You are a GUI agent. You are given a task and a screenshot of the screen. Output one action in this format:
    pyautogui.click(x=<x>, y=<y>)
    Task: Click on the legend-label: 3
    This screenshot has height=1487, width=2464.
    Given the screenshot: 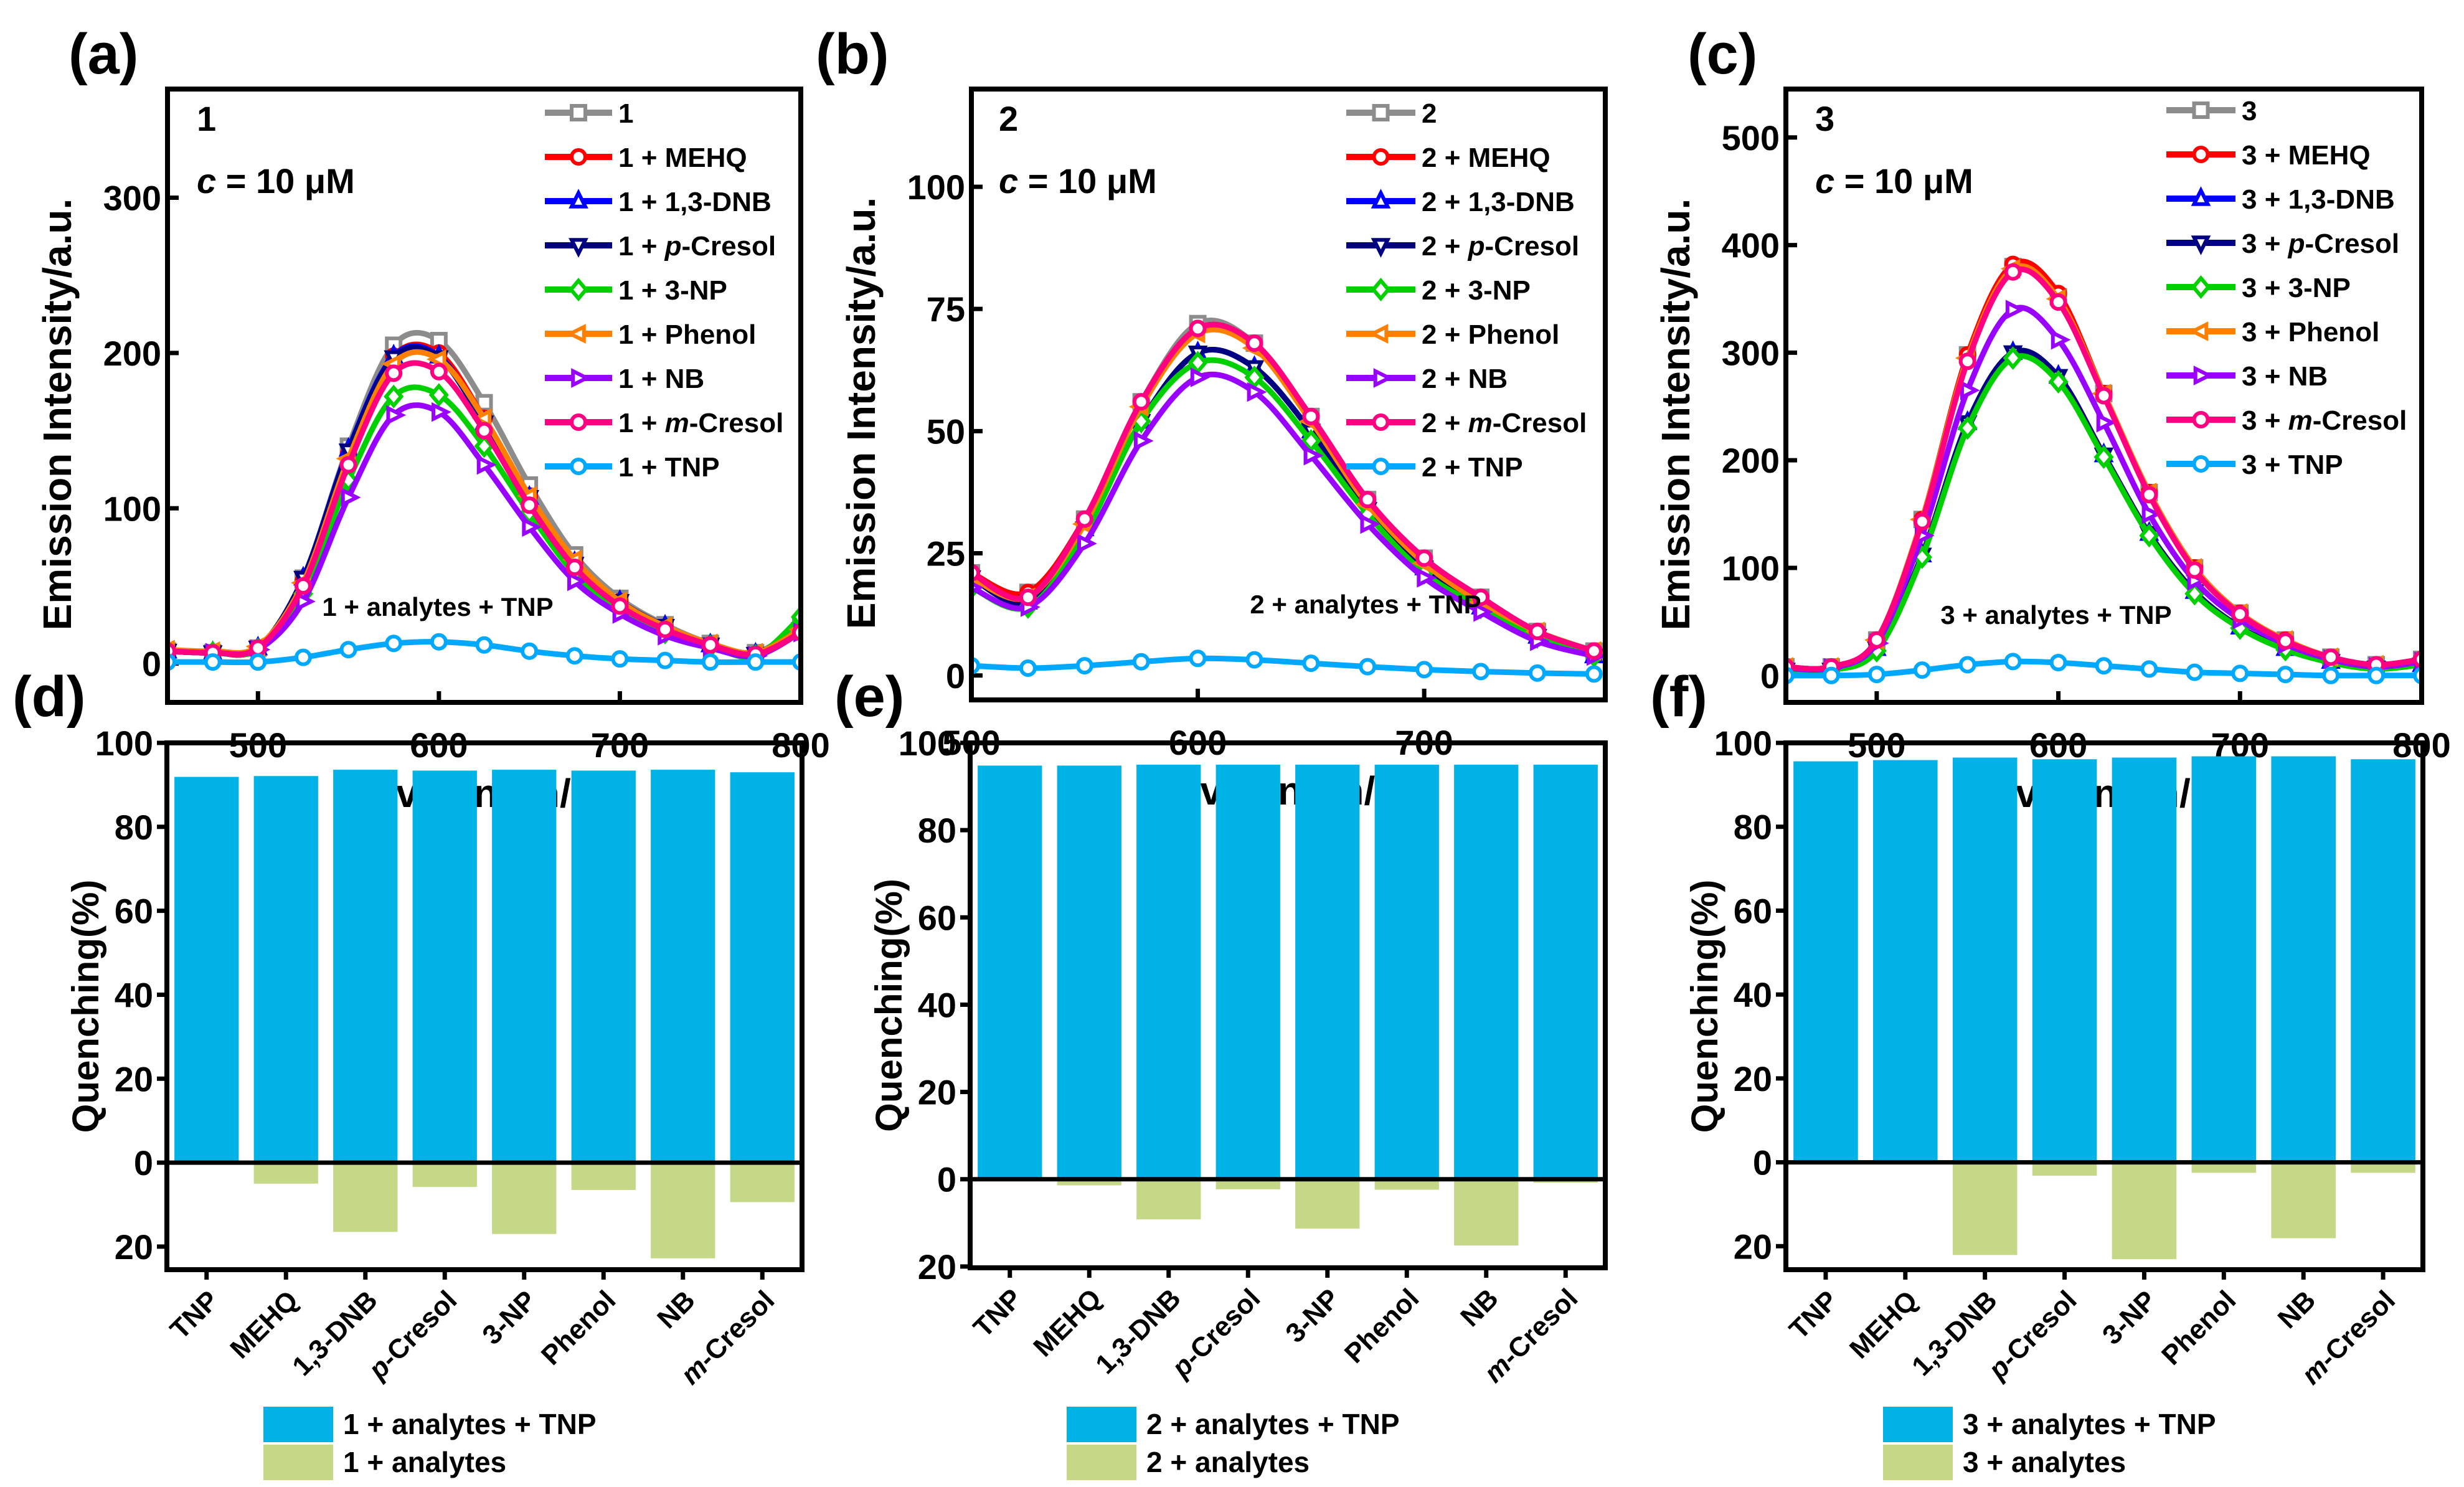 What is the action you would take?
    pyautogui.click(x=2249, y=111)
    